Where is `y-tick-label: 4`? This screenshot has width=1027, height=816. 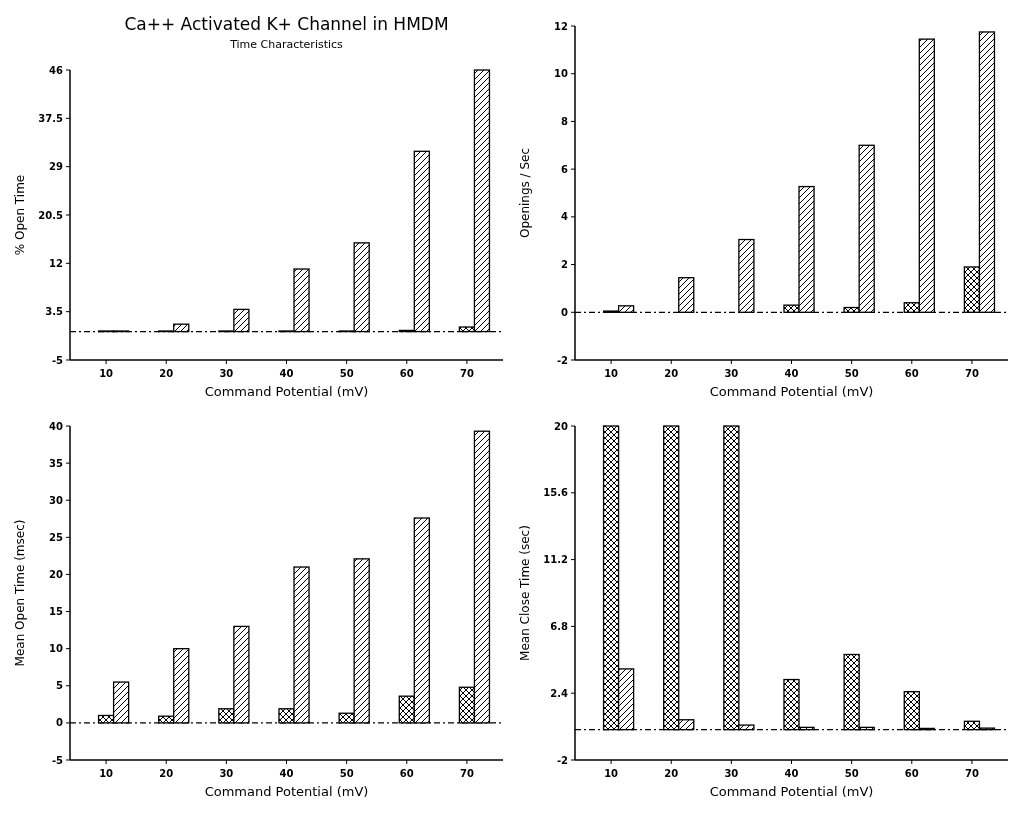 y-tick-label: 4 is located at coordinates (565, 217).